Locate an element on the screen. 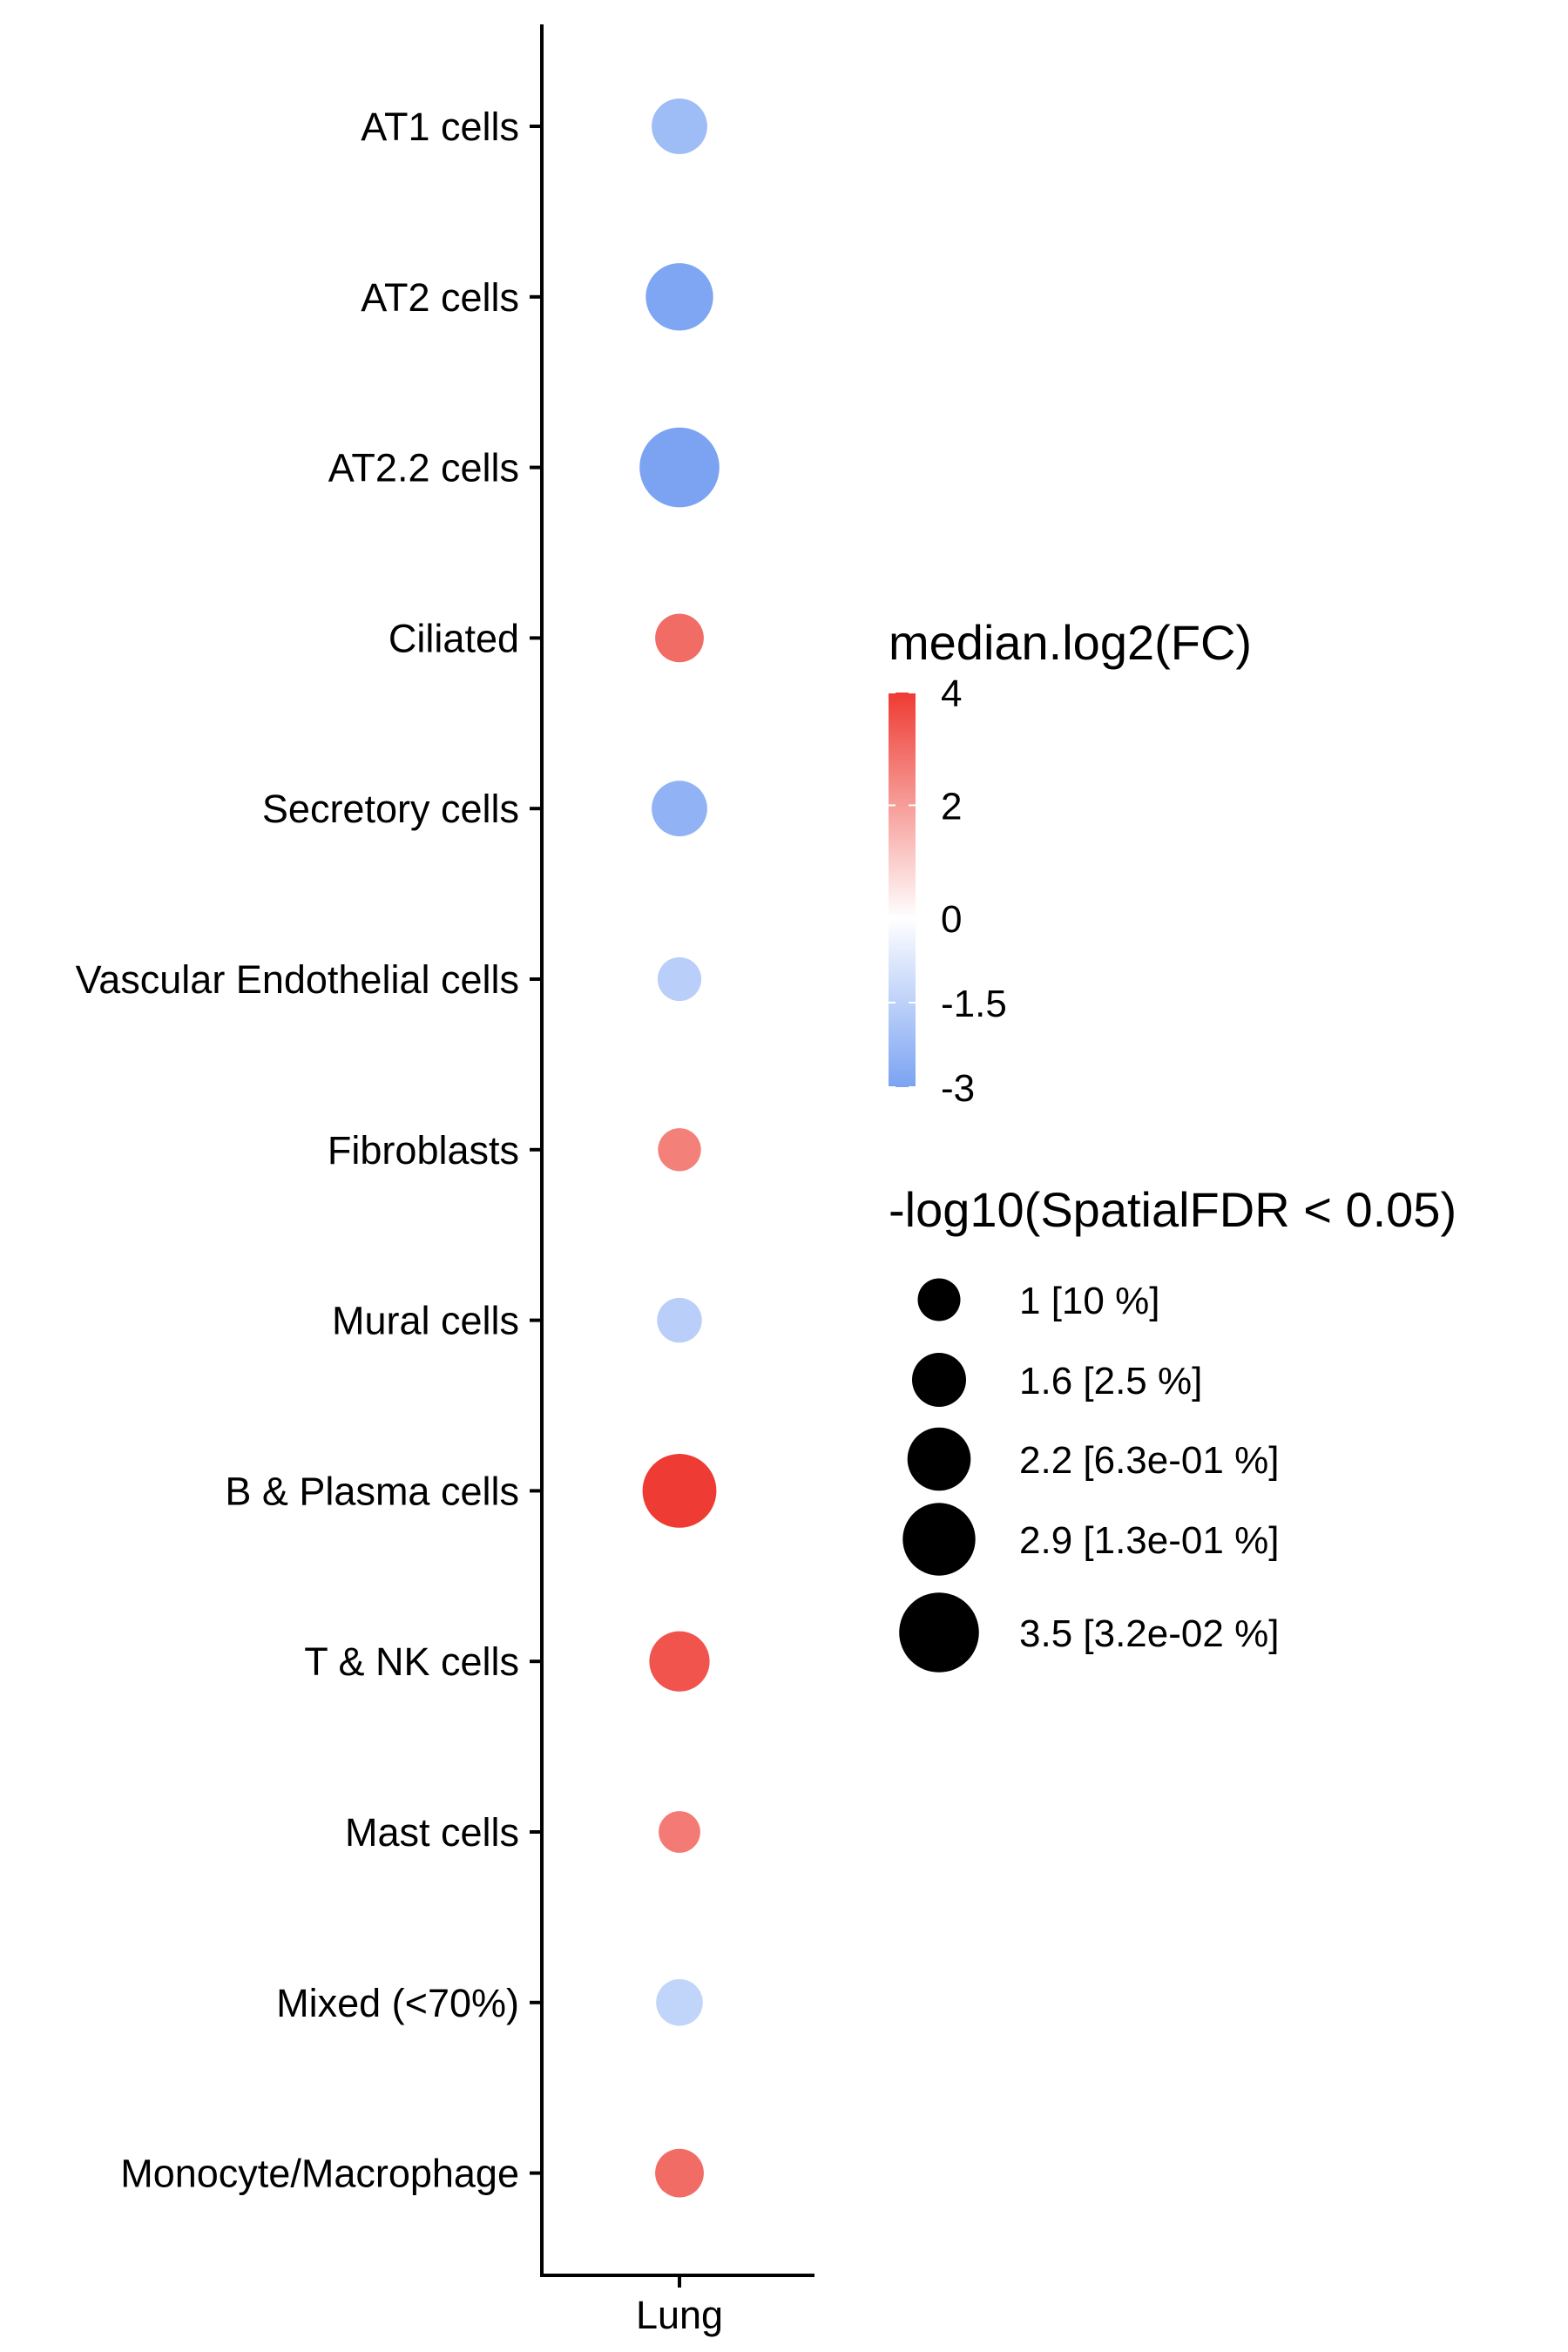 This screenshot has width=1568, height=2352. y-tick-label: AT1 cells is located at coordinates (440, 127).